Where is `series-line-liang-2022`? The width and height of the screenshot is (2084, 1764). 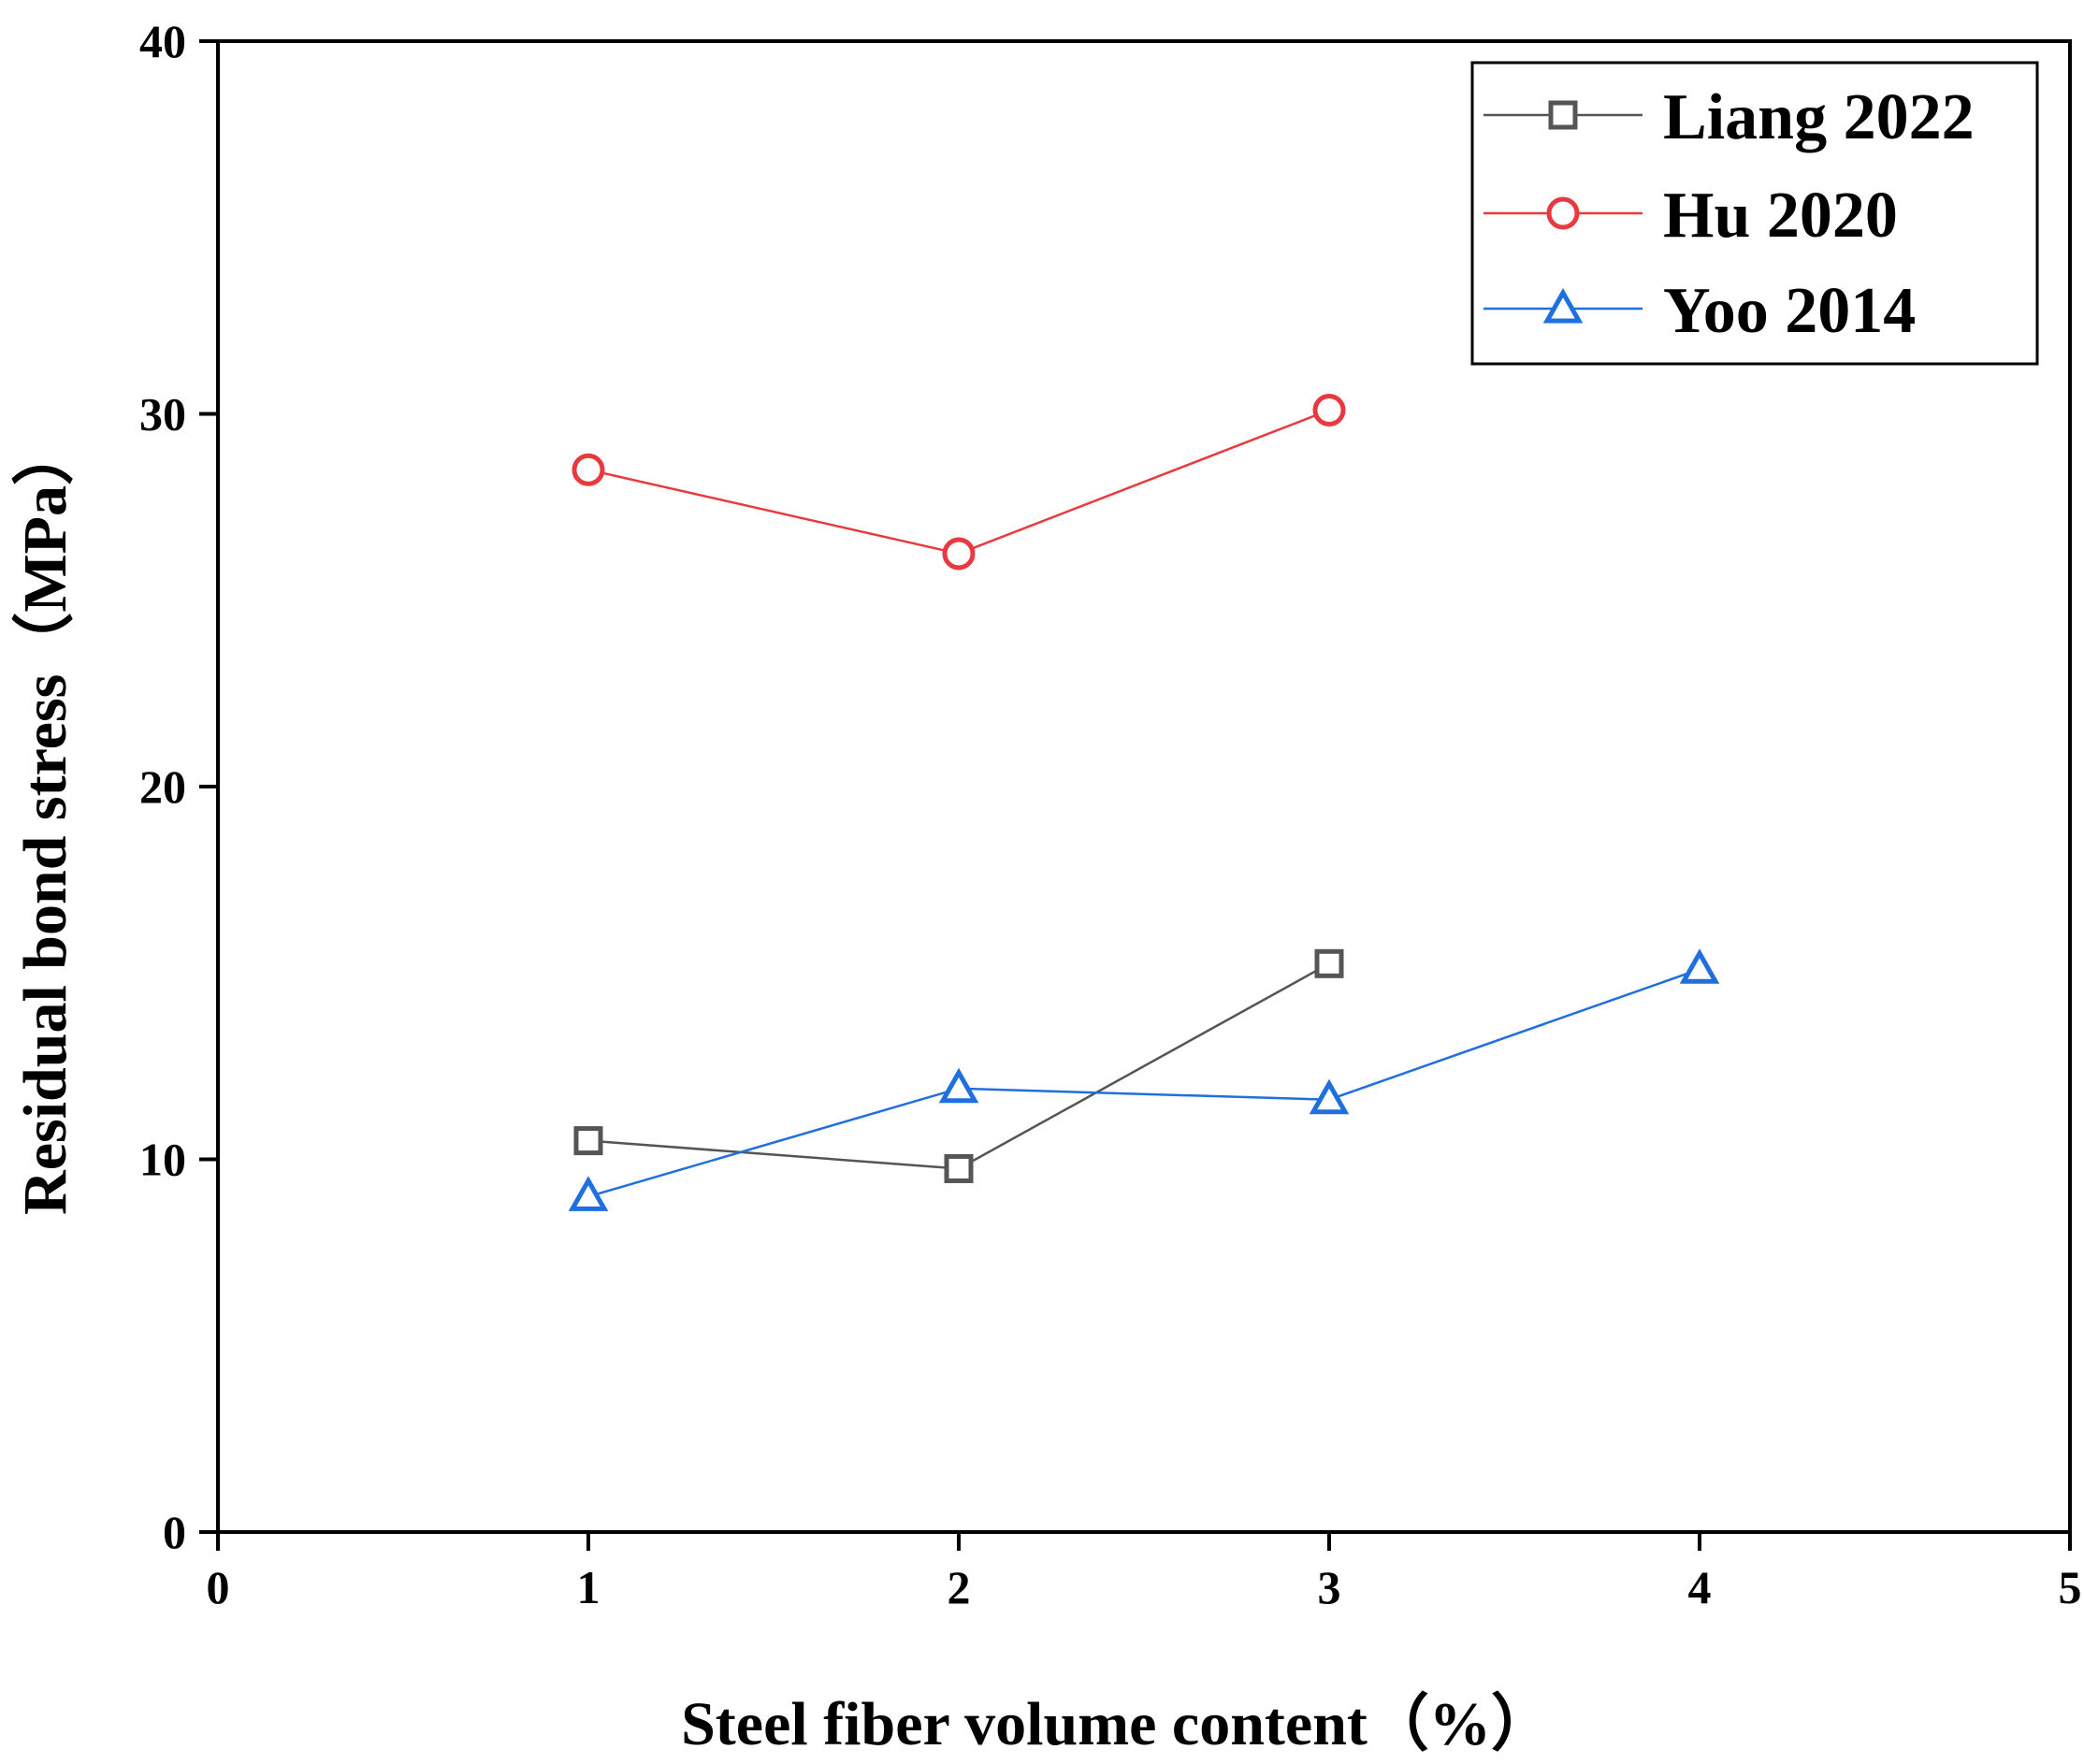
series-line-liang-2022 is located at coordinates (958, 1066).